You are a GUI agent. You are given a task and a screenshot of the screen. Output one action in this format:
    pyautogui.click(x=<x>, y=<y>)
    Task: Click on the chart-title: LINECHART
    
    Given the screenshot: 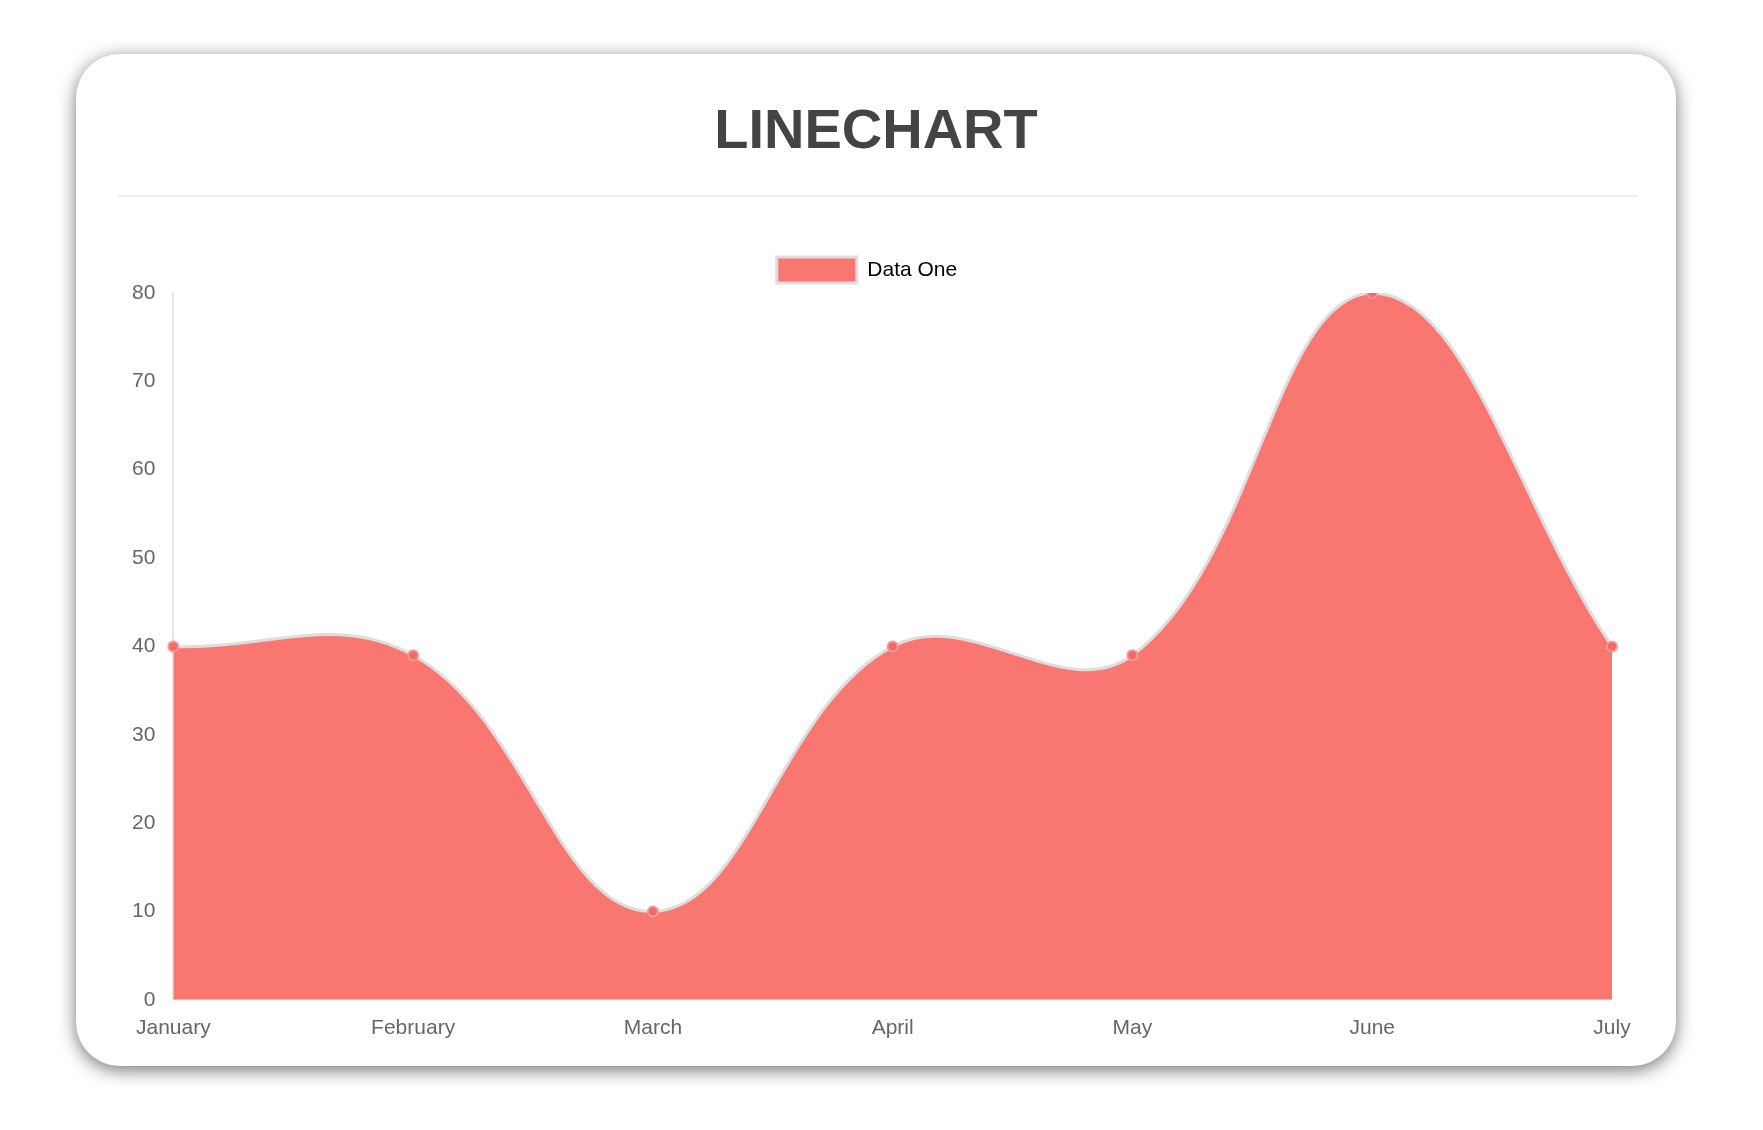 What is the action you would take?
    pyautogui.click(x=876, y=128)
    